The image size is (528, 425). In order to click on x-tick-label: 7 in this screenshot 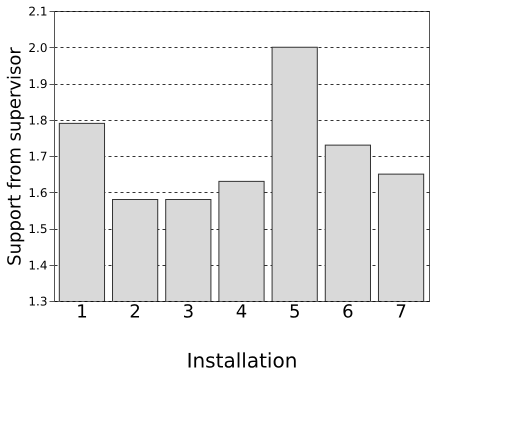, I will do `click(401, 312)`.